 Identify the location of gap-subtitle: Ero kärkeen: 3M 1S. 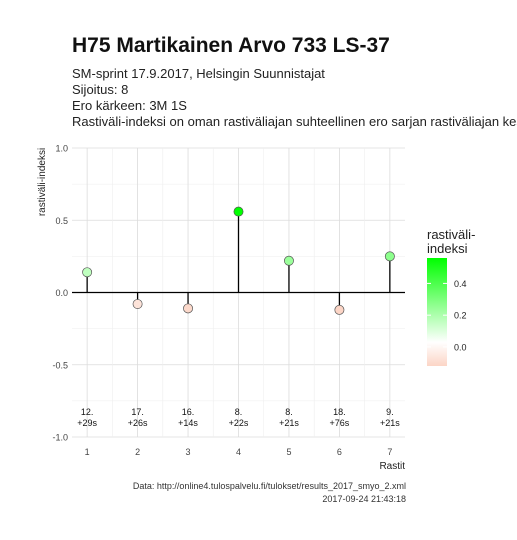
(129, 105).